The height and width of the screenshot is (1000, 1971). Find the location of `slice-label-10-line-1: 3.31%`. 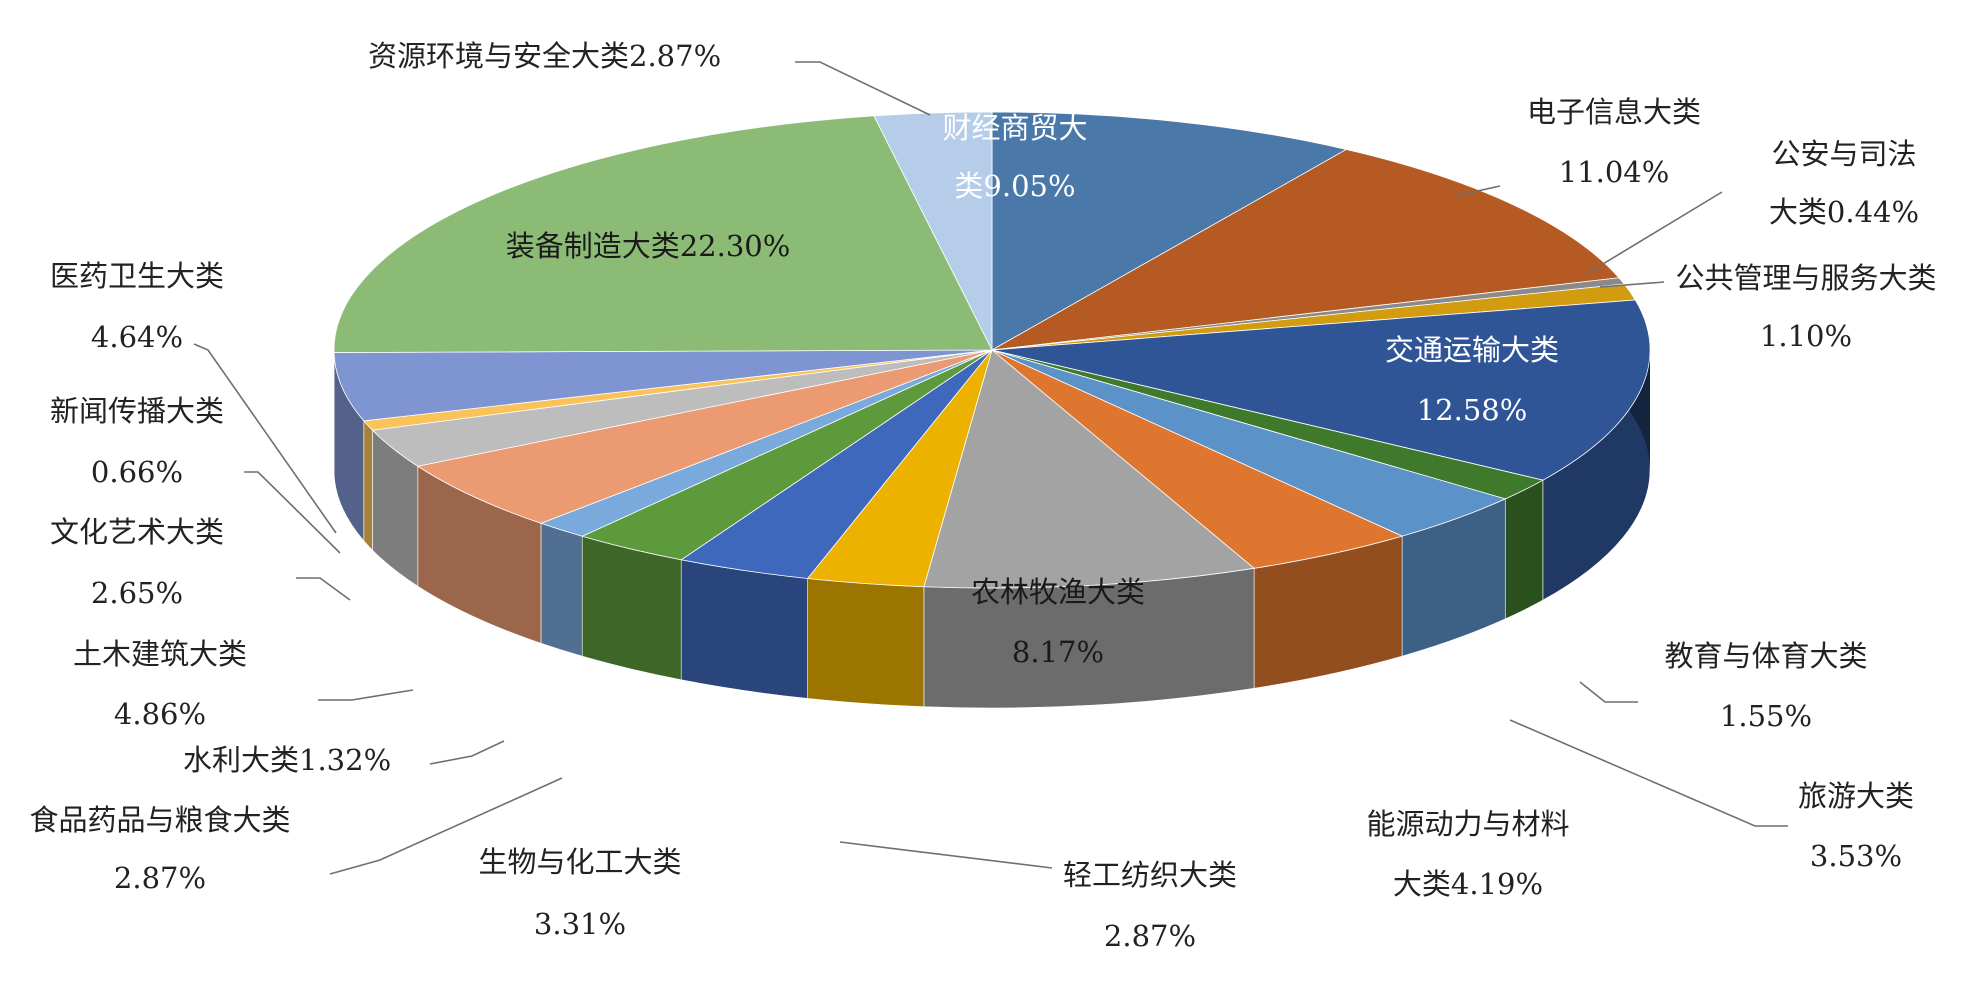

slice-label-10-line-1: 3.31% is located at coordinates (580, 924).